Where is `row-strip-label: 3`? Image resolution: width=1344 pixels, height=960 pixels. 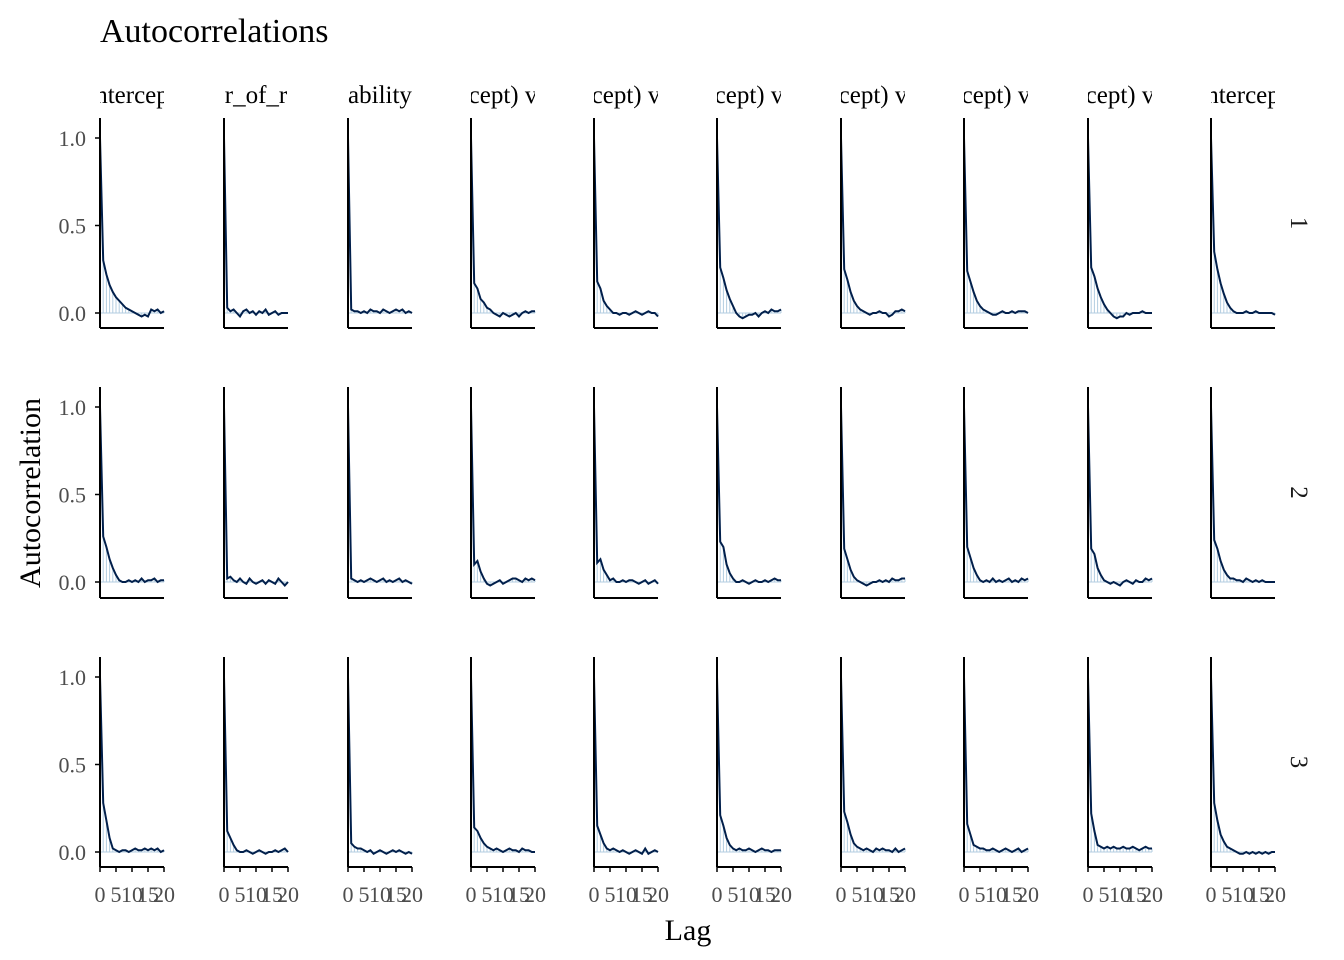
row-strip-label: 3 is located at coordinates (1298, 762).